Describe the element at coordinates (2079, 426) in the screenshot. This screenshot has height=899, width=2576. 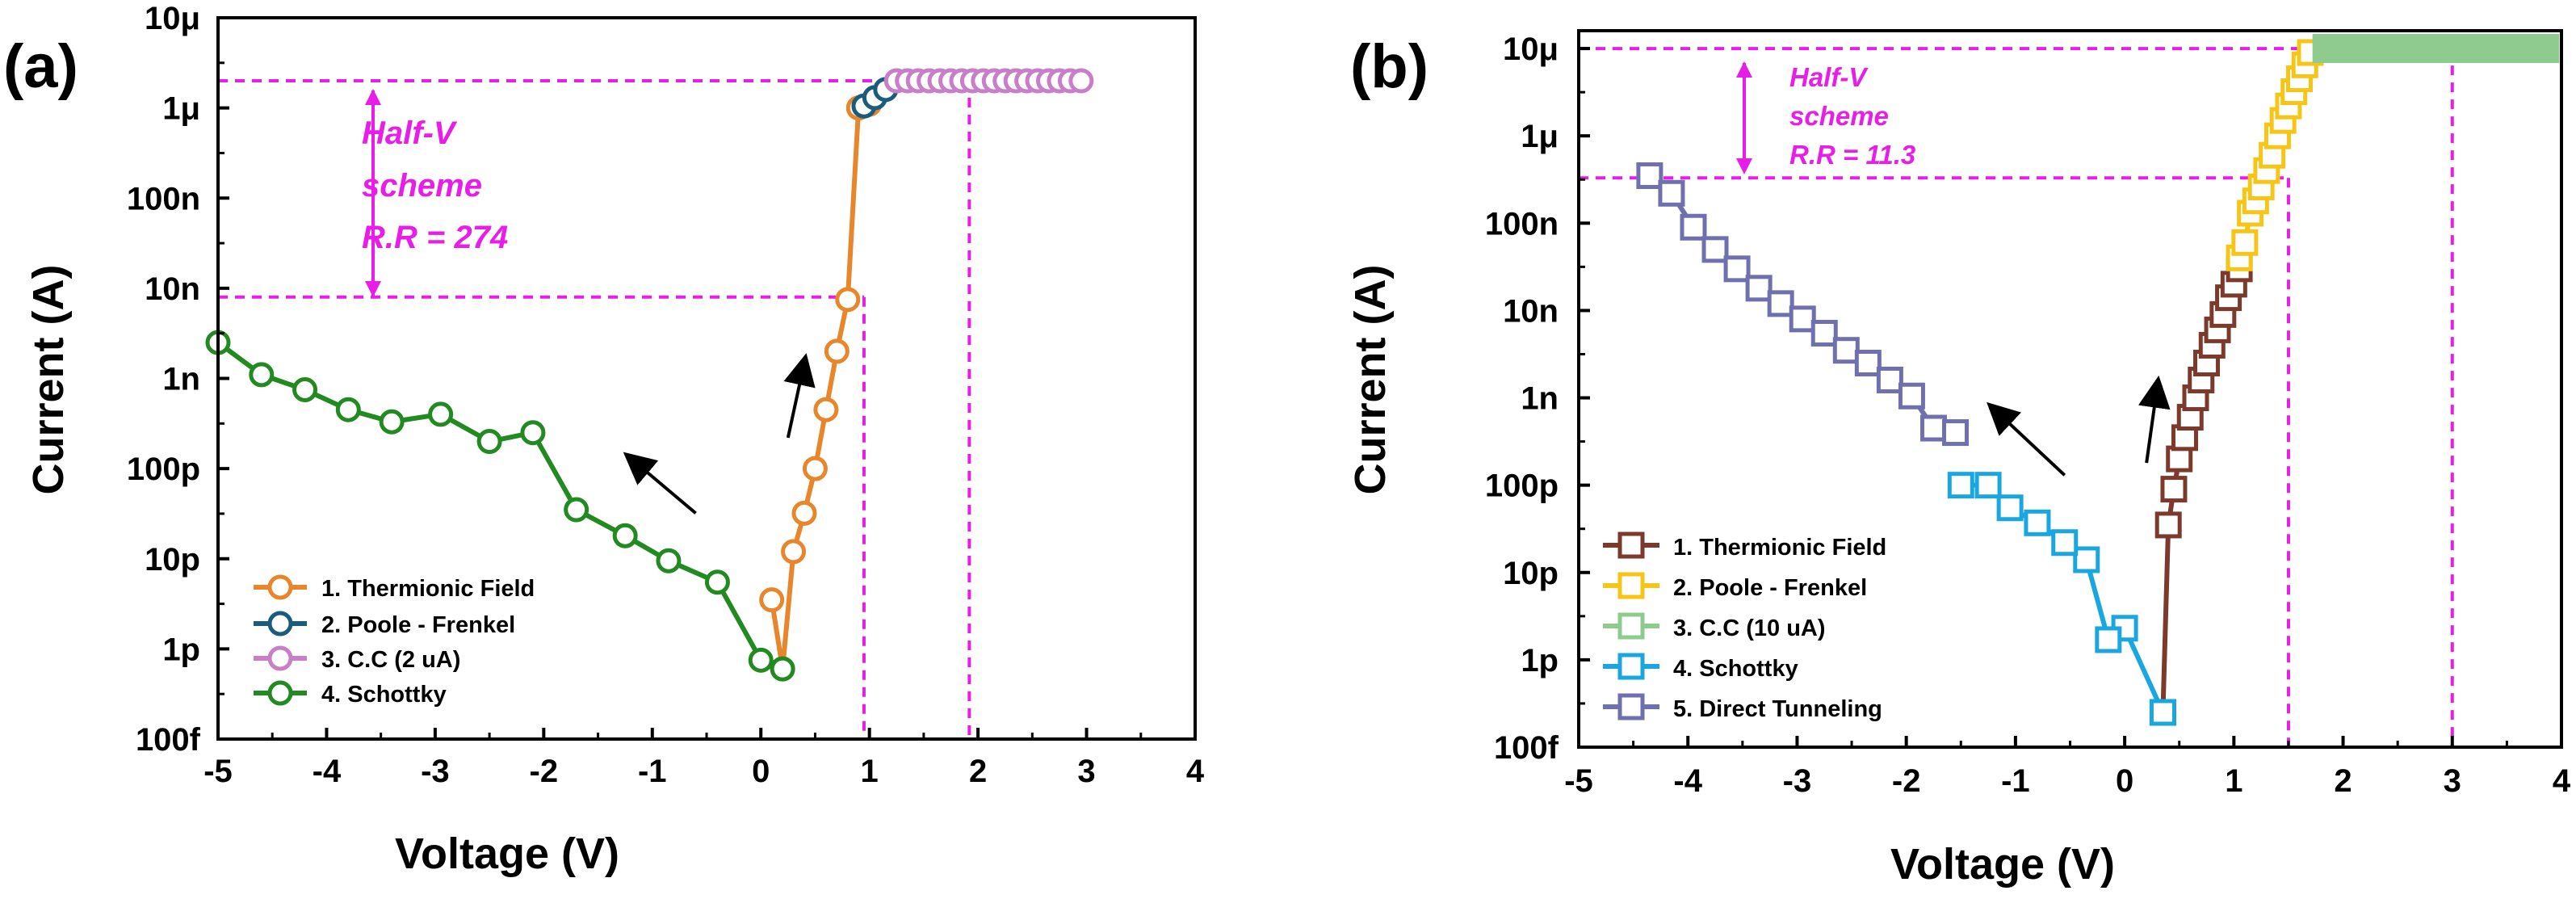
I see `trend-arrows-b` at that location.